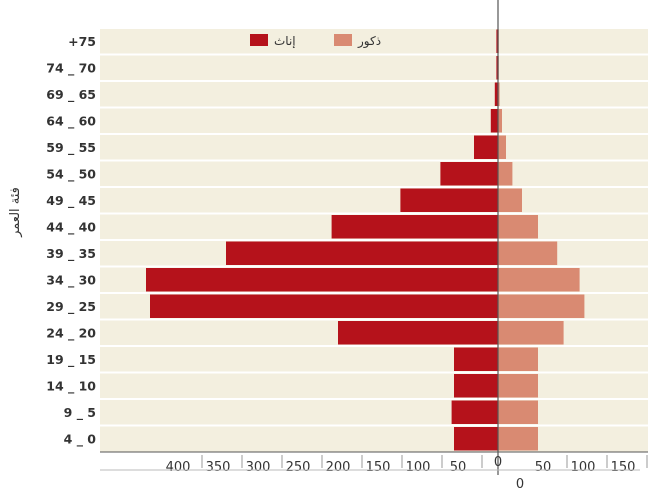 The height and width of the screenshot is (490, 651). I want to click on age-group-label: 59 _ 55, so click(71, 148).